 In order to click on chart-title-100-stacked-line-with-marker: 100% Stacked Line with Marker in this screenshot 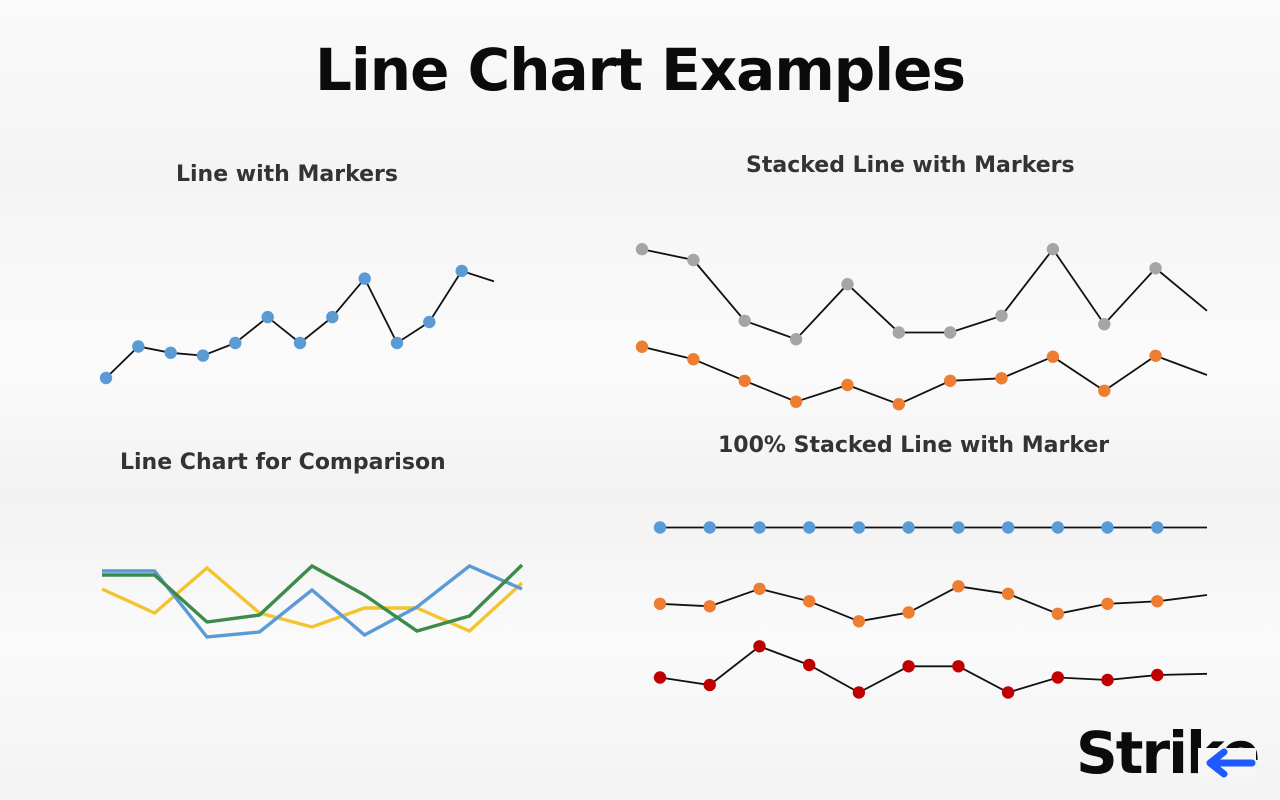, I will do `click(914, 445)`.